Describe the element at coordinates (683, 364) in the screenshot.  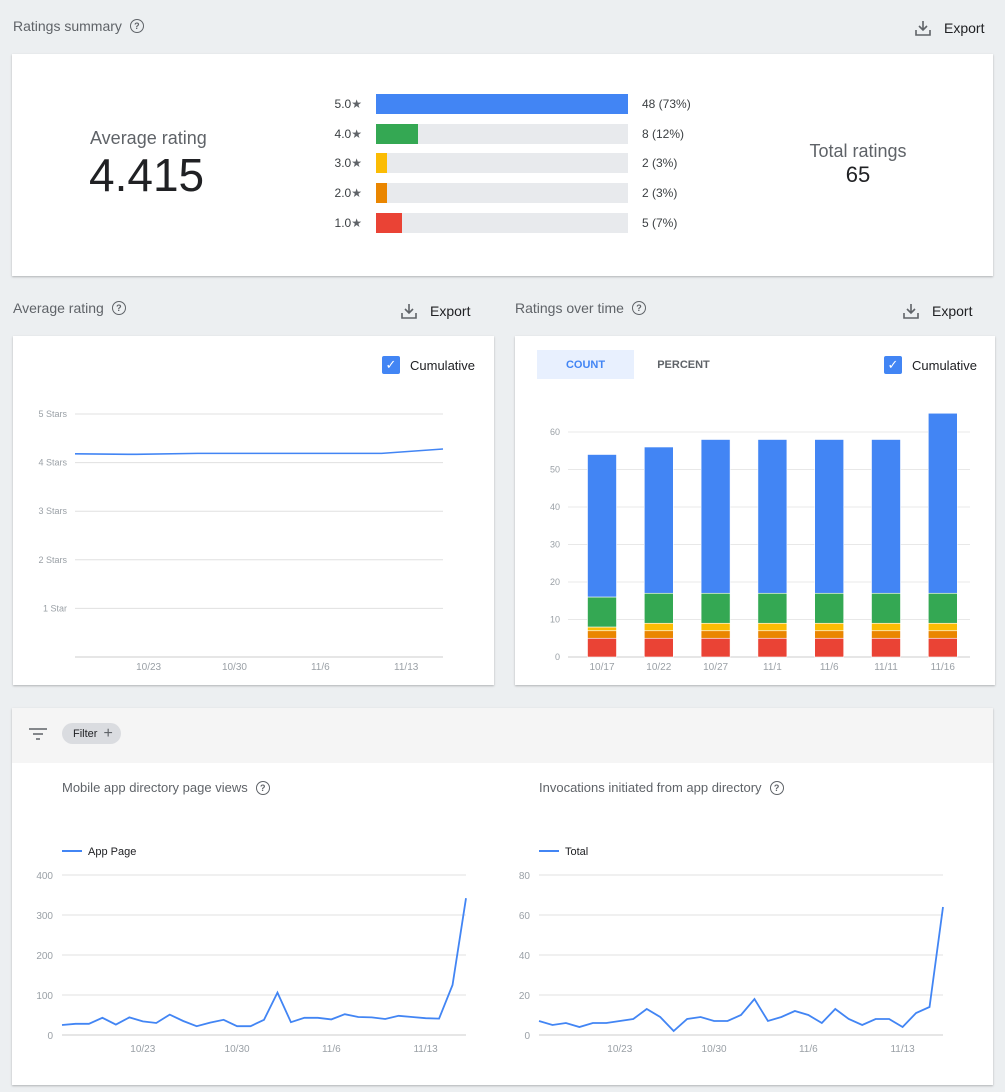
I see `tab-percent: PERCENT` at that location.